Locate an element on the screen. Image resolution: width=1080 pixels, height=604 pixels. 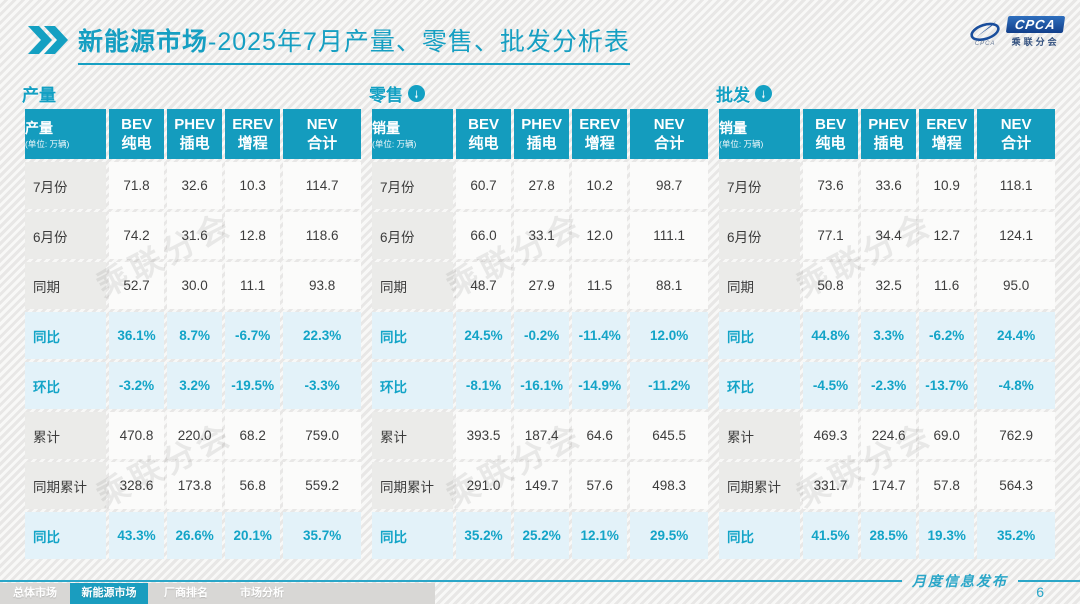
cell-value: 173.8 is located at coordinates (195, 485).